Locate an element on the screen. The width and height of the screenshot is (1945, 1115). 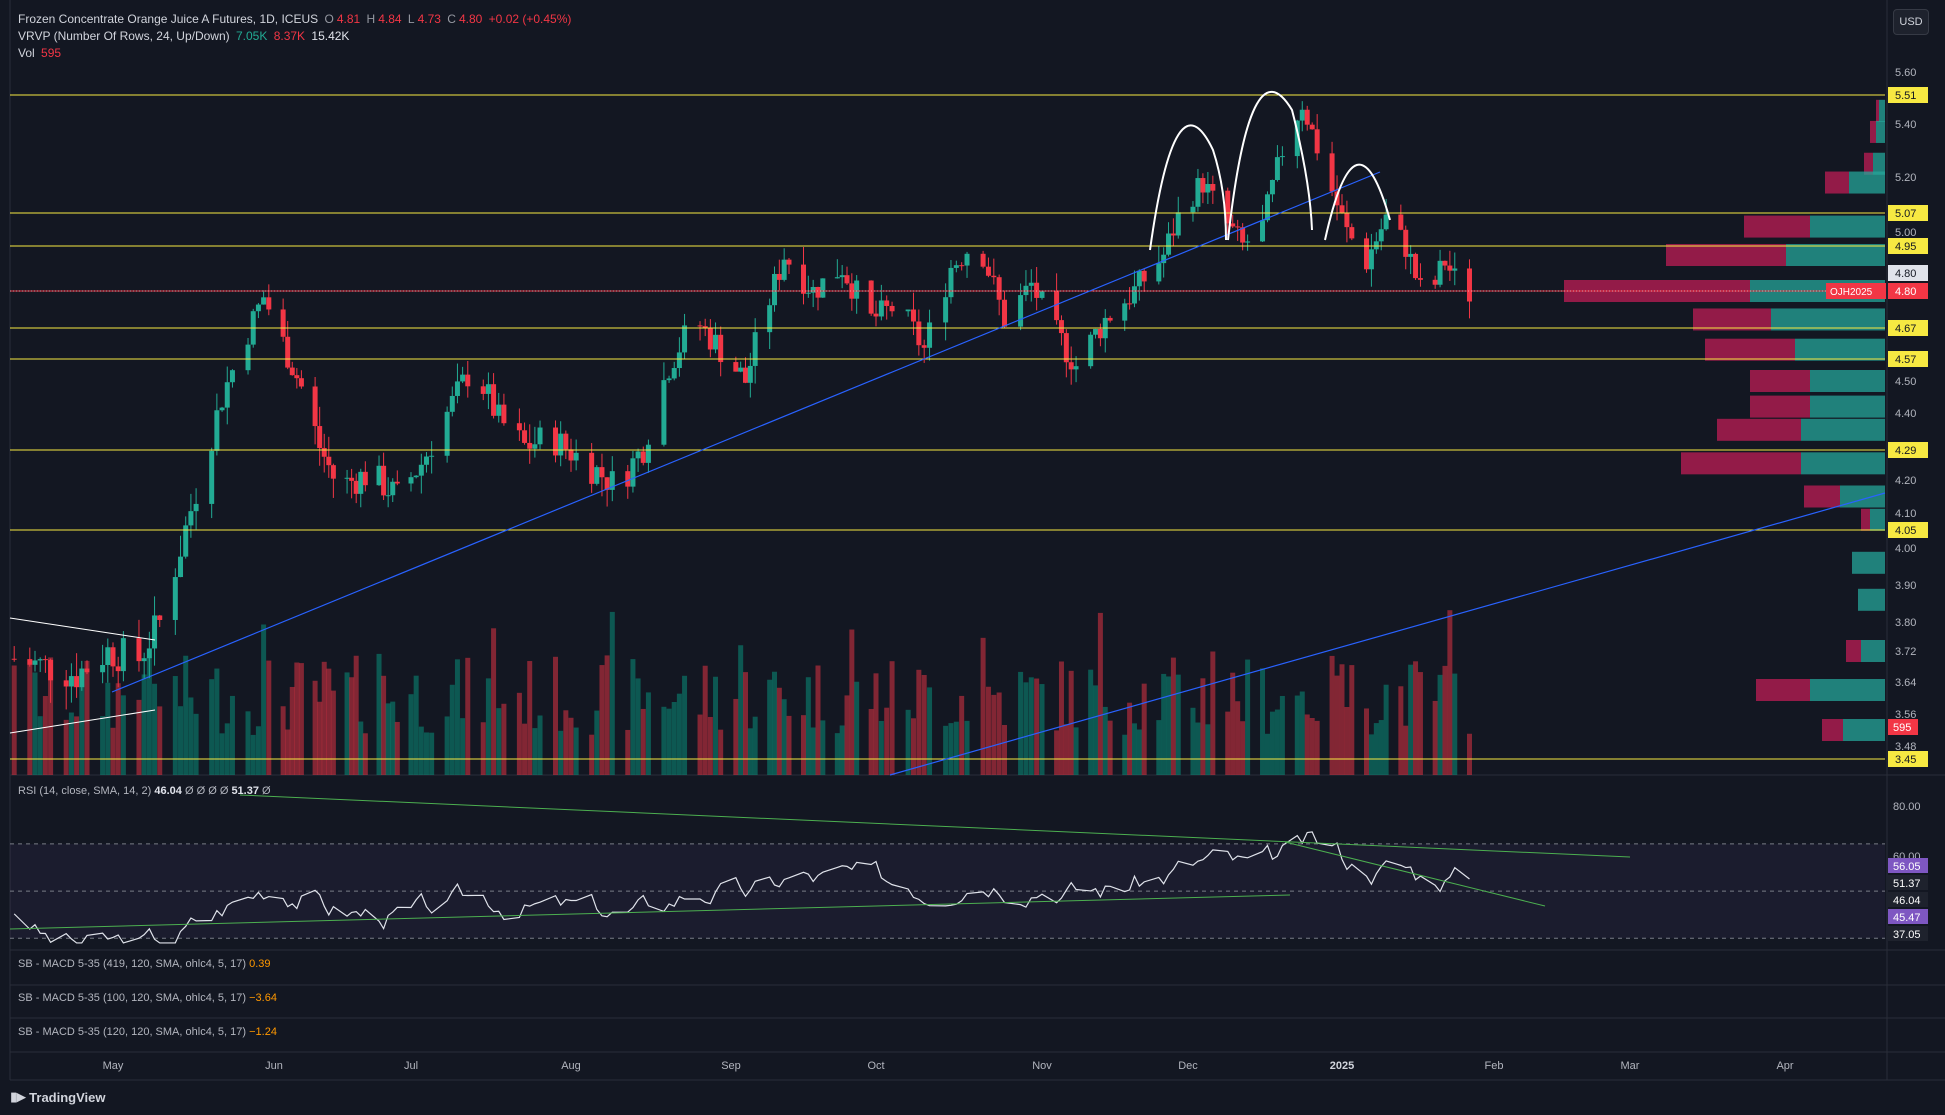
time-tick: Jul is located at coordinates (411, 1066).